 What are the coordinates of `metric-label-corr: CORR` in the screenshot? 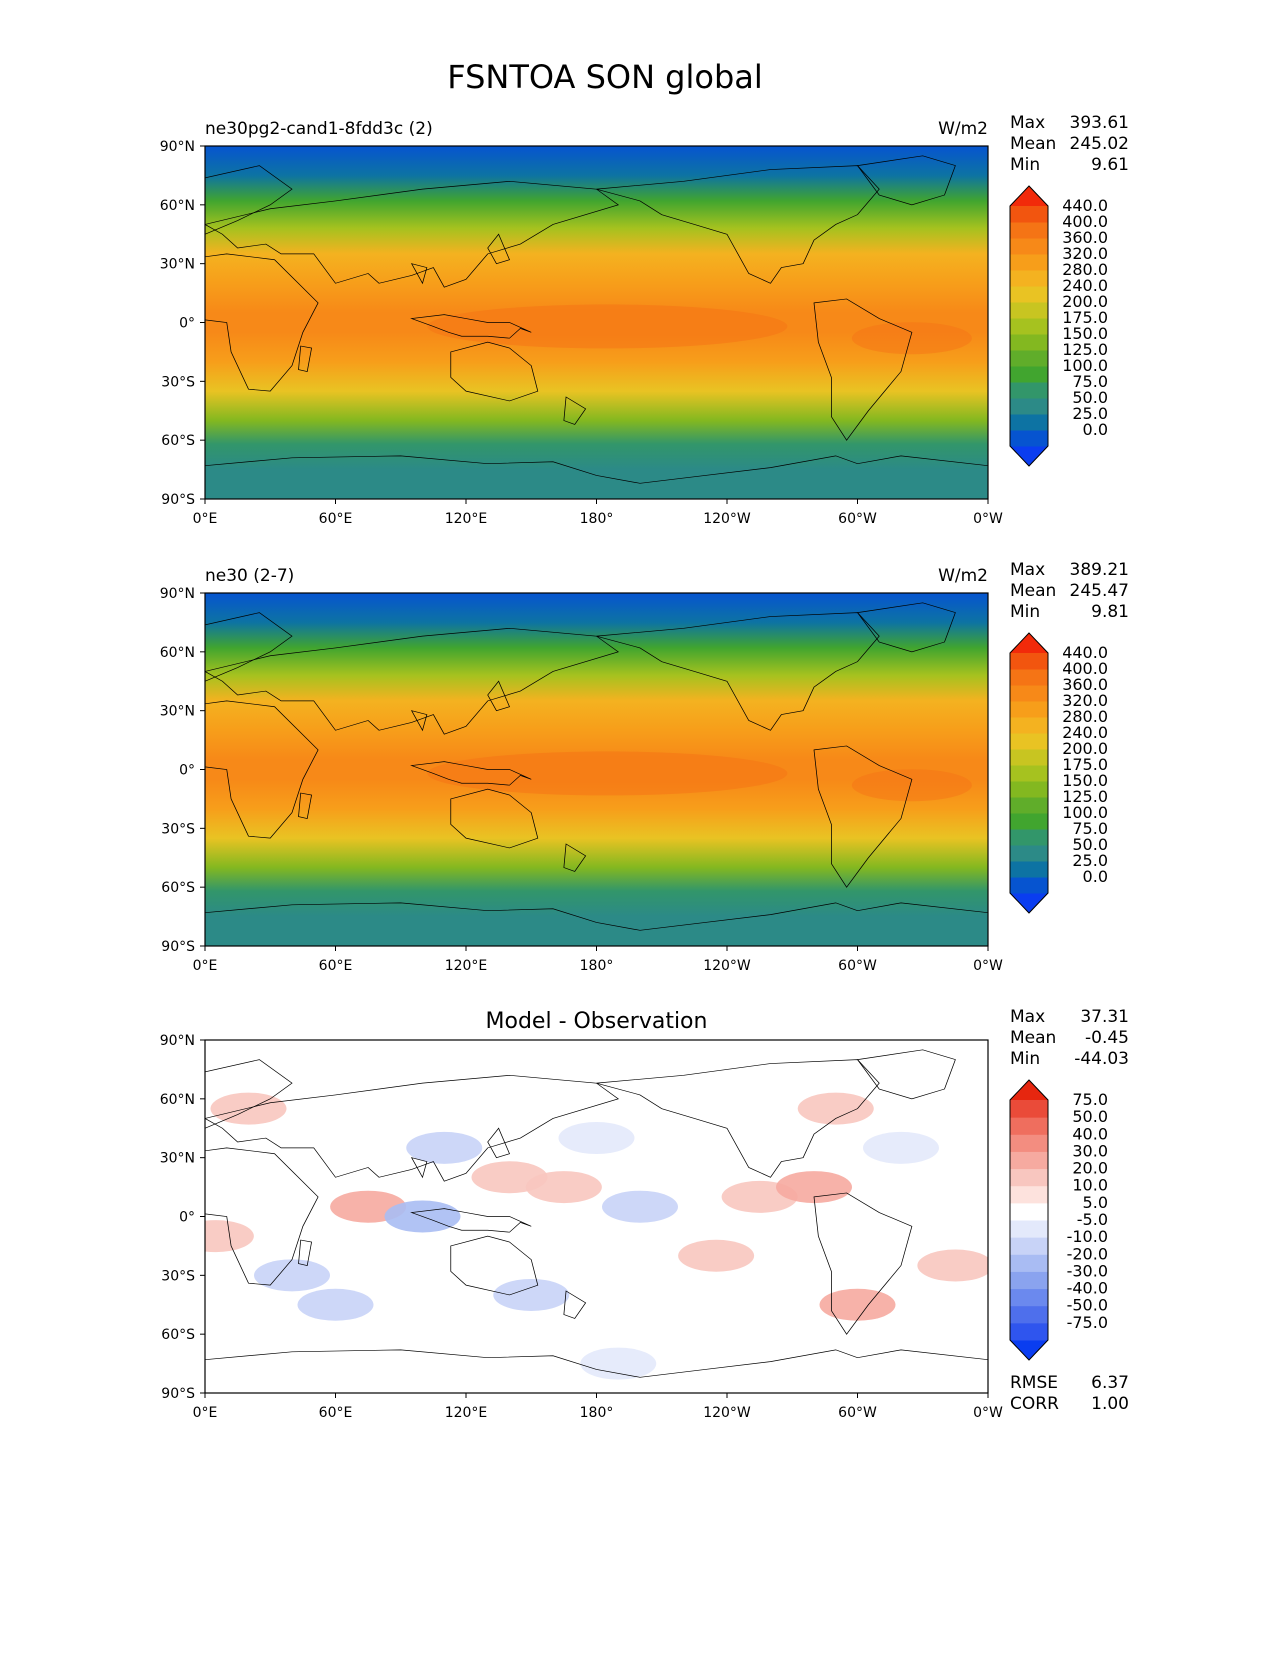 It's located at (1034, 1404).